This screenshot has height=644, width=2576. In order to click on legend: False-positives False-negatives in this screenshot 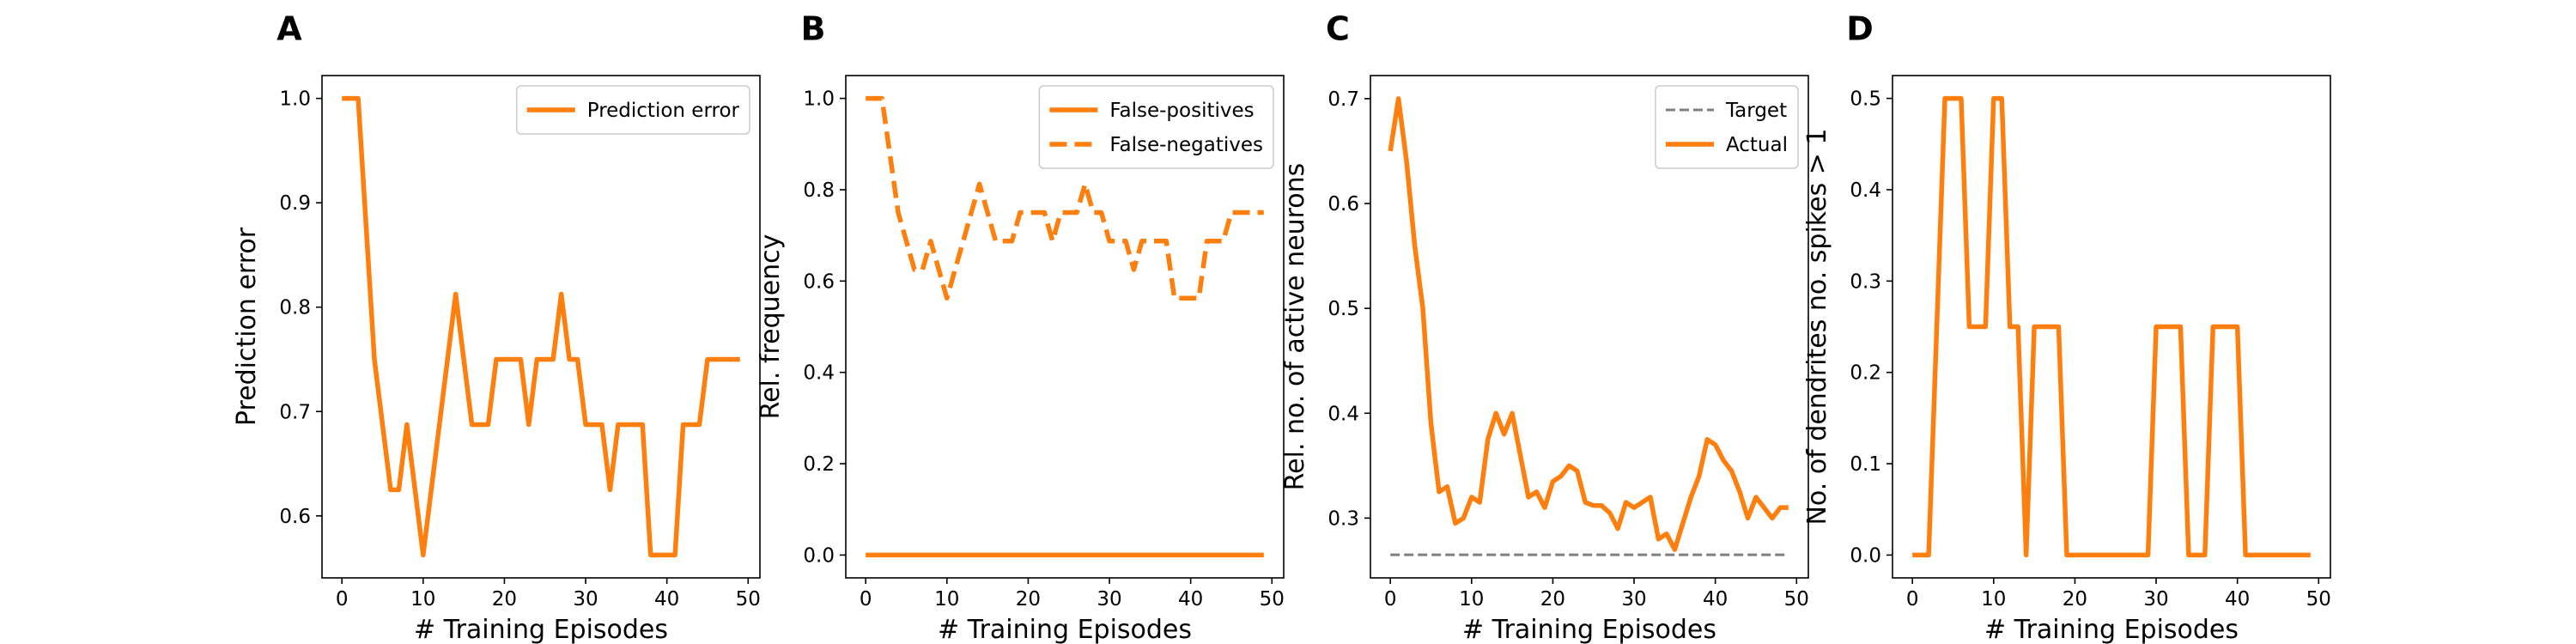, I will do `click(1156, 127)`.